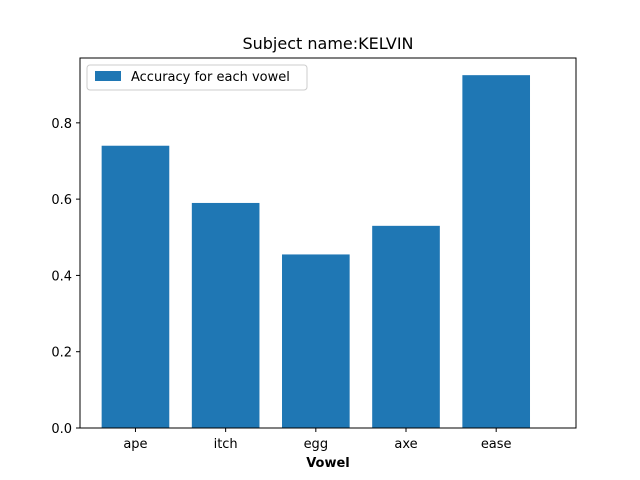 The image size is (640, 480). What do you see at coordinates (316, 444) in the screenshot?
I see `x-tick-label: egg` at bounding box center [316, 444].